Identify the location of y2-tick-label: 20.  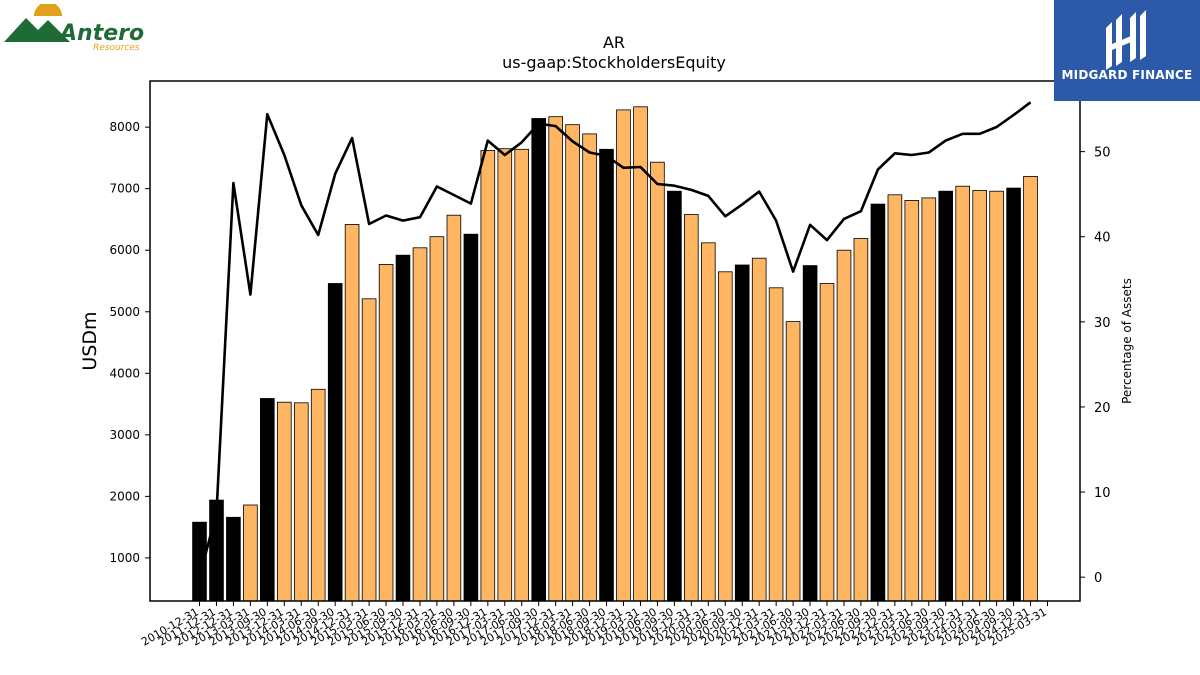
(1102, 408).